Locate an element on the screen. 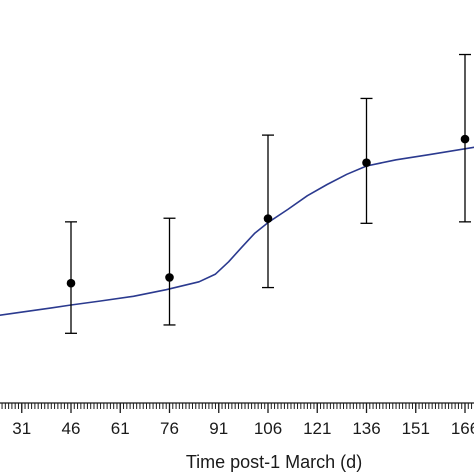 The image size is (474, 474). x-axis: 31 46 61 76 91 106 121 136 151 166 is located at coordinates (237, 420).